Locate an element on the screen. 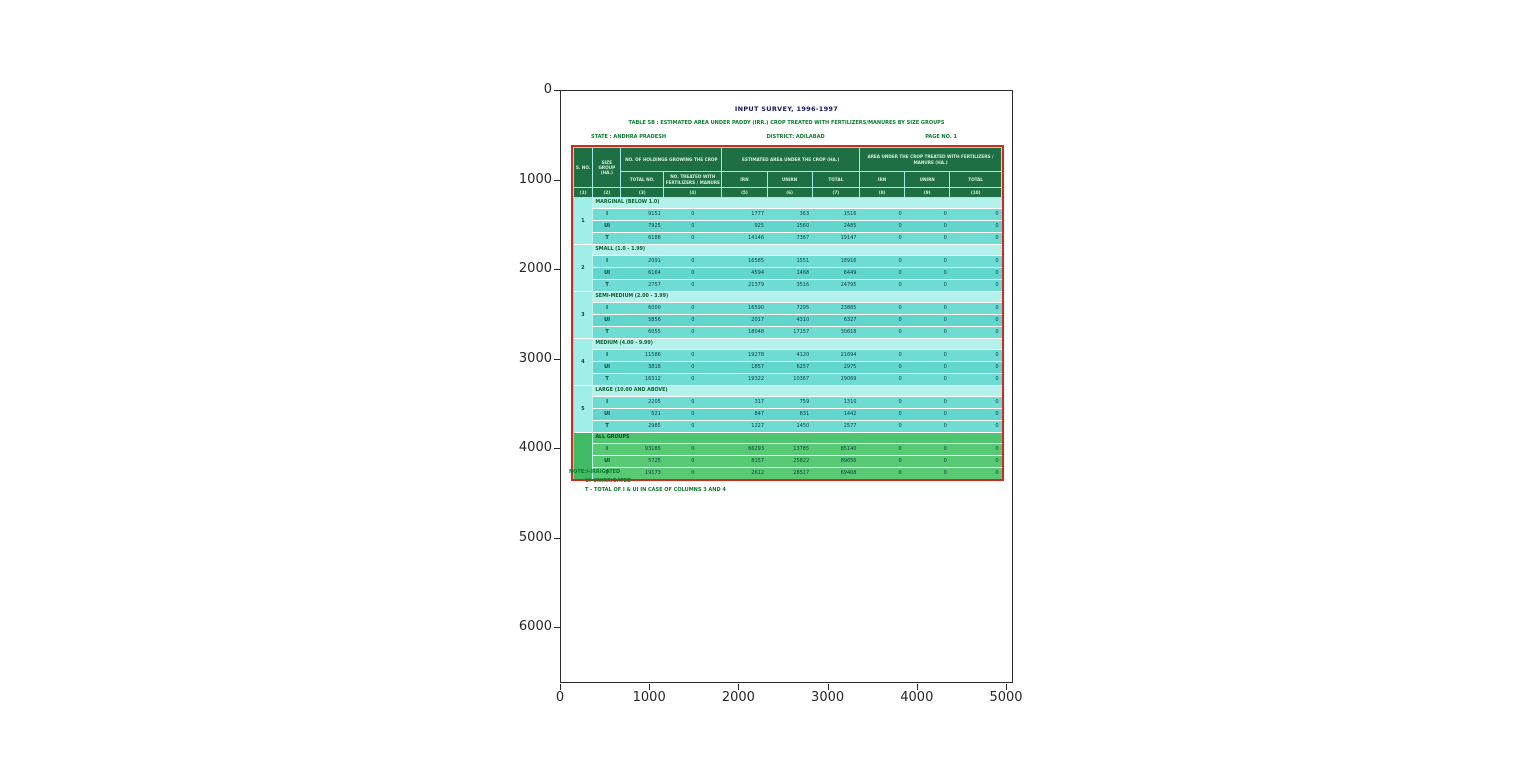 This screenshot has height=767, width=1536. size-group-label-row: 2 SMALL (1.0 - 1.99) is located at coordinates (787, 268).